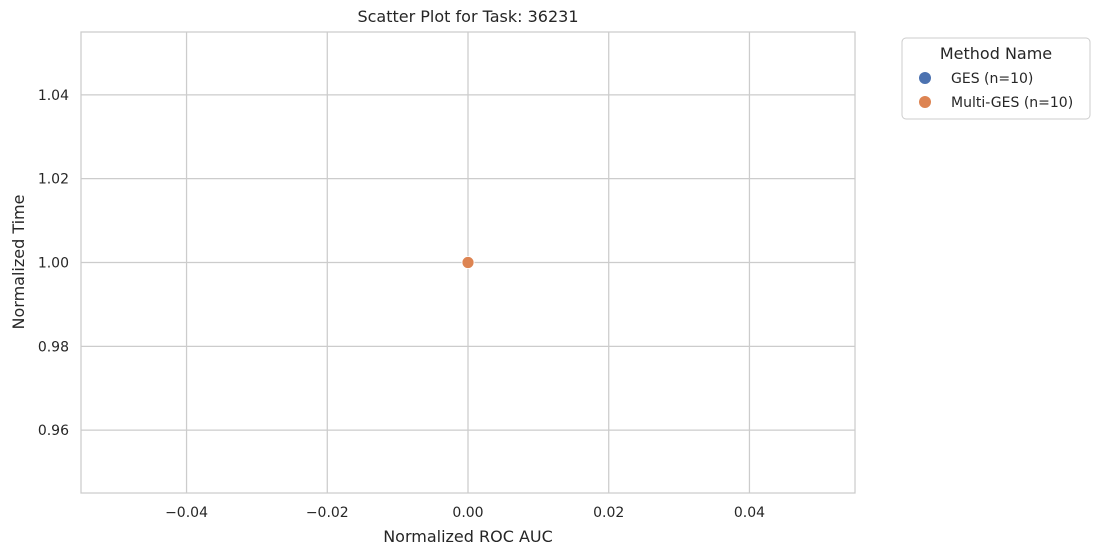 The height and width of the screenshot is (556, 1099). I want to click on x-tick-label: −0.02, so click(327, 513).